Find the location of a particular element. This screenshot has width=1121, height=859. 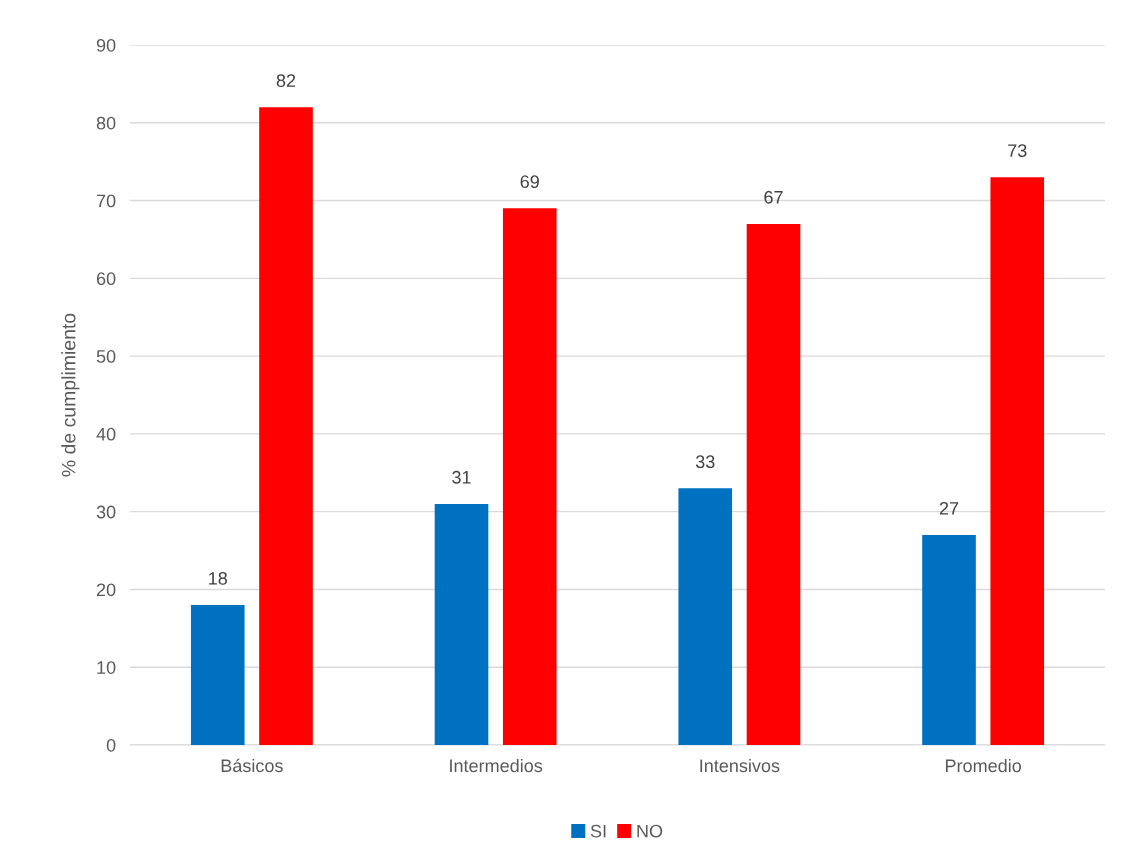

data-label: 67 is located at coordinates (773, 197).